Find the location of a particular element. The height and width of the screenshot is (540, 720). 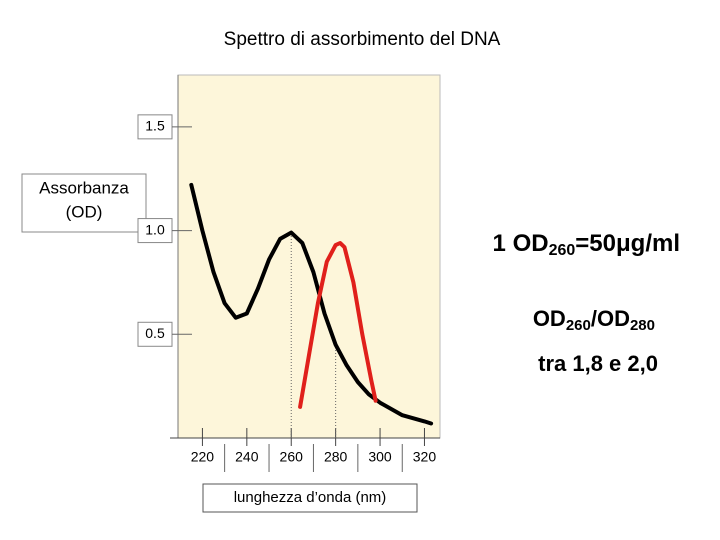

annotation: OD260/OD280 is located at coordinates (594, 320).